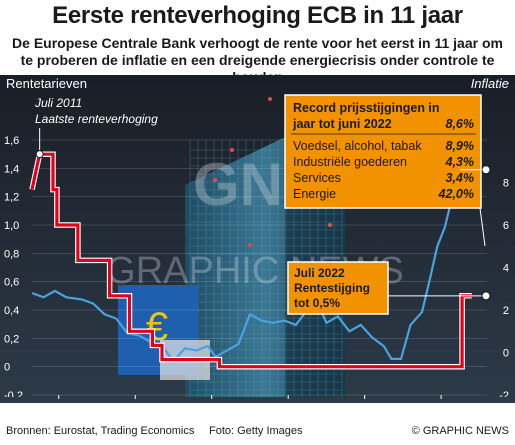 This screenshot has height=445, width=515. Describe the element at coordinates (39, 154) in the screenshot. I see `annotation-july-2011-marker` at that location.